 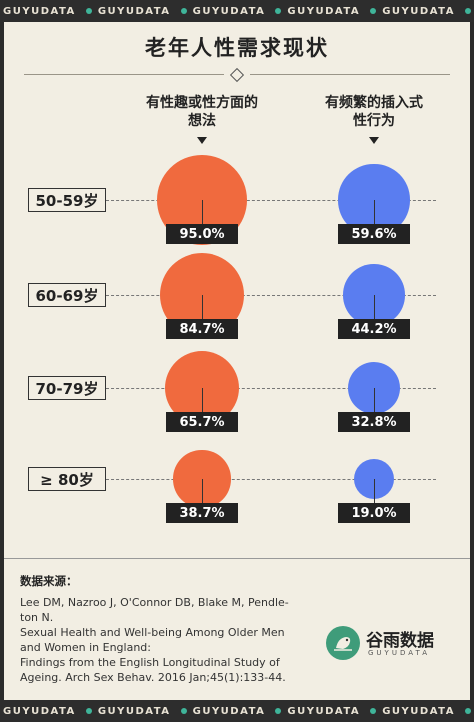 What do you see at coordinates (202, 103) in the screenshot?
I see `column-header-line: 有性趣或性方面的` at bounding box center [202, 103].